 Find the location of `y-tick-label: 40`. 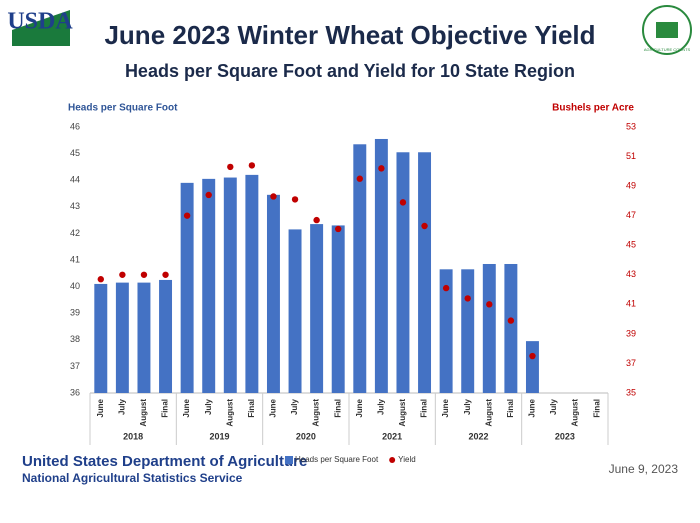

y-tick-label: 40 is located at coordinates (75, 286).